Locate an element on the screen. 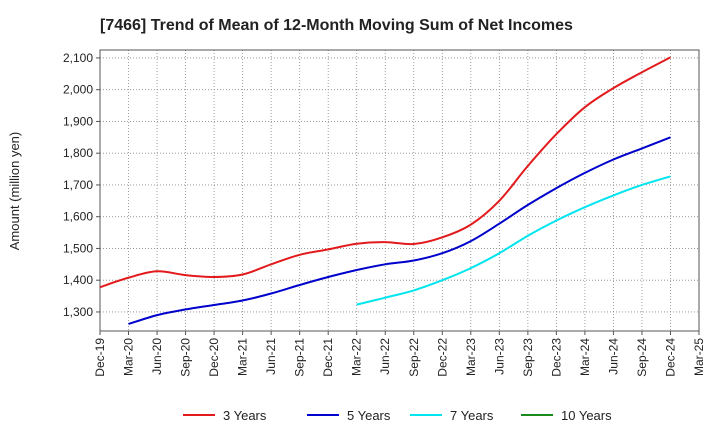  x-tick-label: Mar-20 is located at coordinates (129, 357).